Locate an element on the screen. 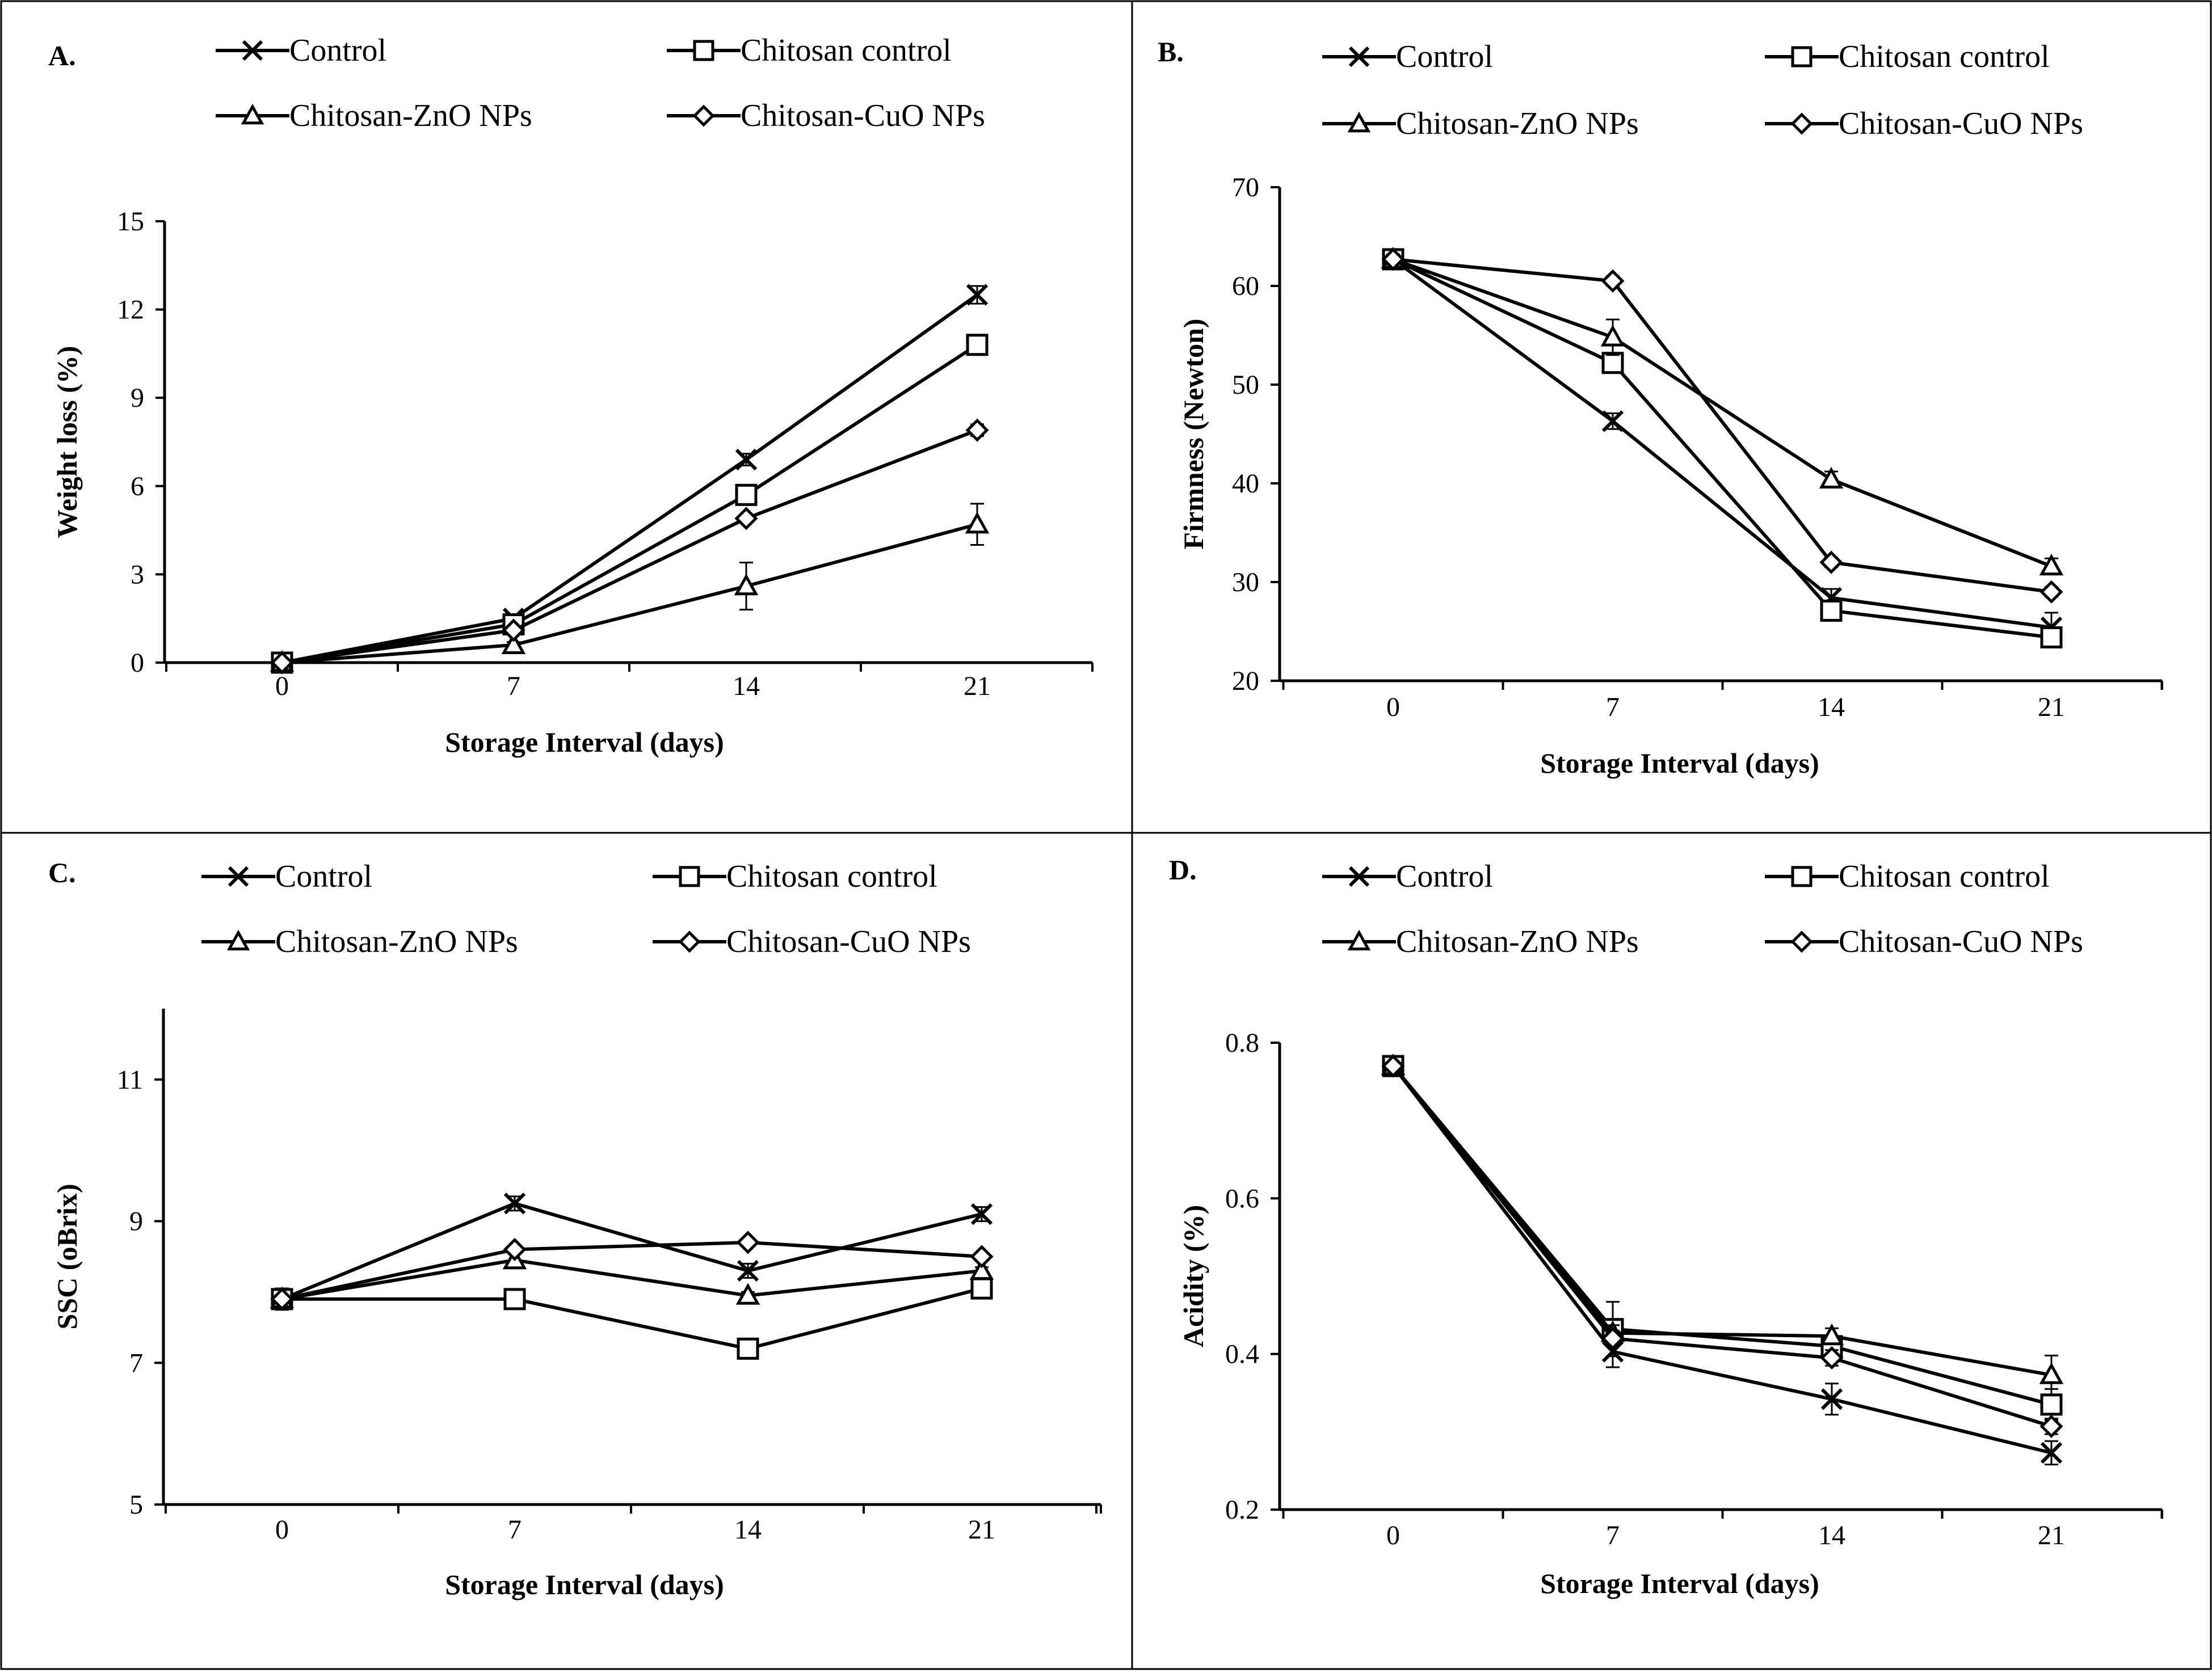  y-tick-label: 0 is located at coordinates (137, 663).